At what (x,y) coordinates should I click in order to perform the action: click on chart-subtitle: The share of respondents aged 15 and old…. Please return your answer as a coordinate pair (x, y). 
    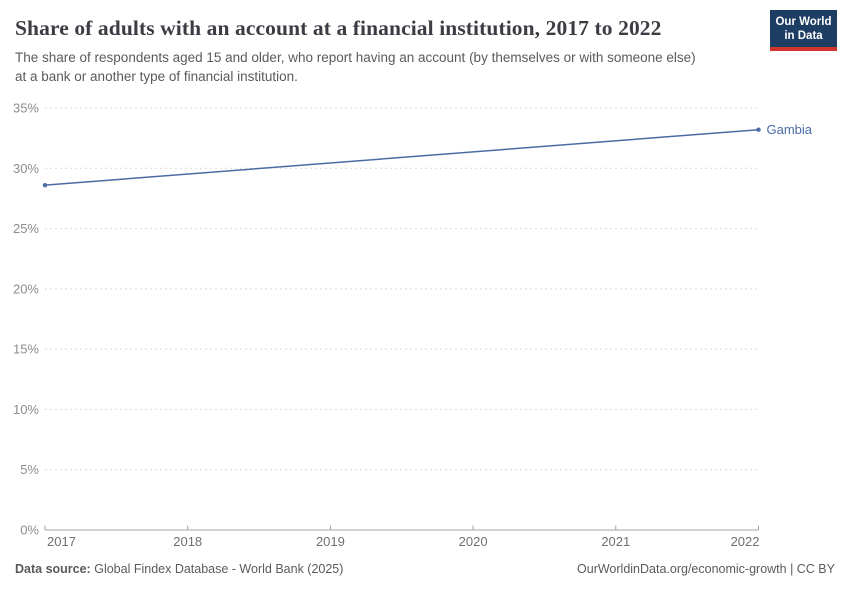
    Looking at the image, I should click on (355, 67).